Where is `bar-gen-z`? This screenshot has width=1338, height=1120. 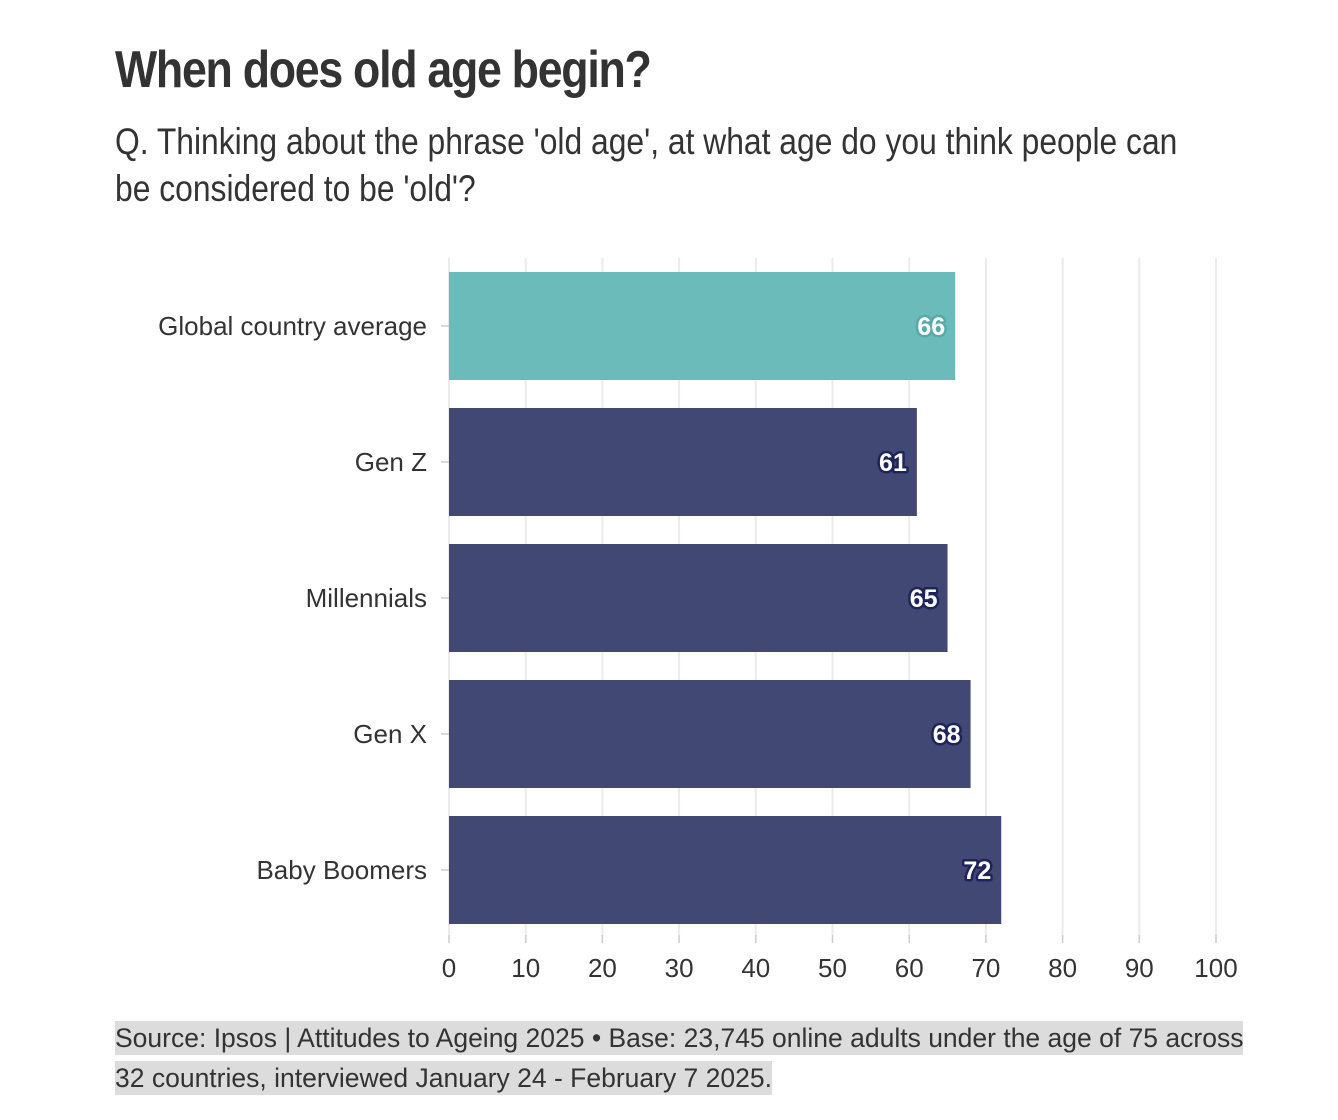 bar-gen-z is located at coordinates (683, 462).